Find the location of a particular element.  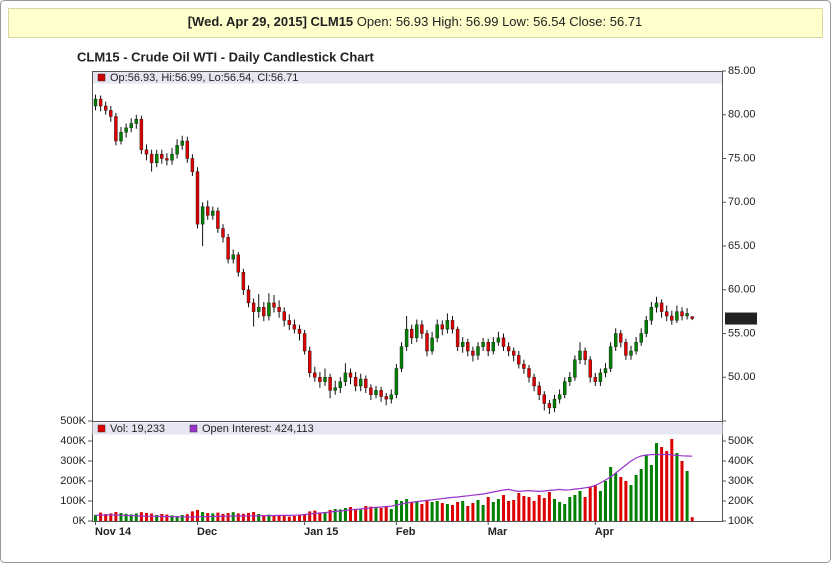

x-tick-label: Dec is located at coordinates (207, 532).